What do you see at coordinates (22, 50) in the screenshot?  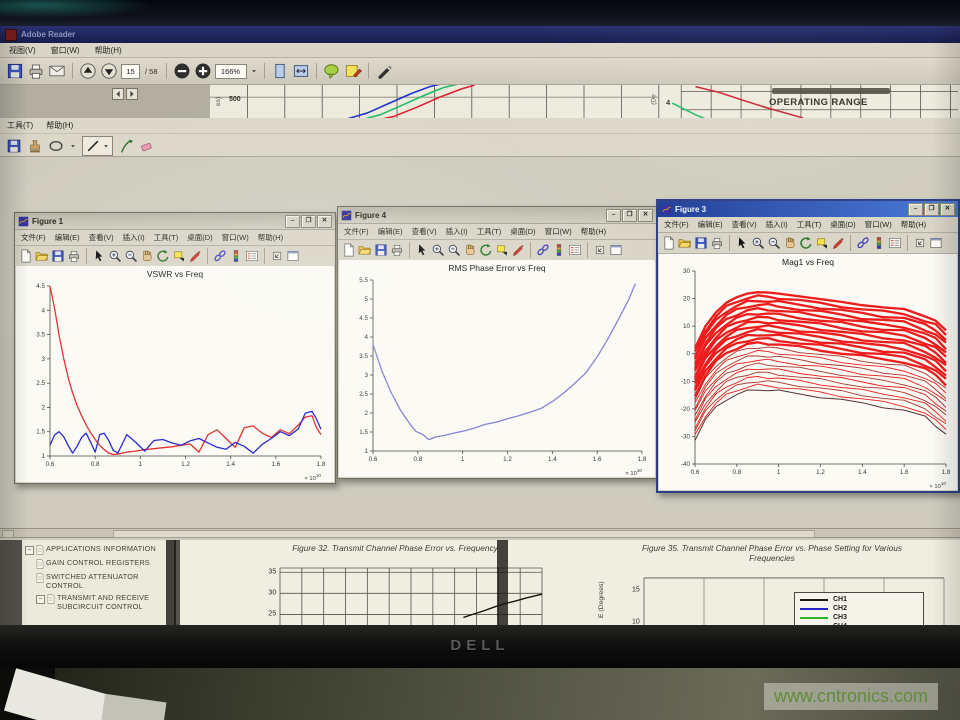 I see `menu-item: 视图(V)` at bounding box center [22, 50].